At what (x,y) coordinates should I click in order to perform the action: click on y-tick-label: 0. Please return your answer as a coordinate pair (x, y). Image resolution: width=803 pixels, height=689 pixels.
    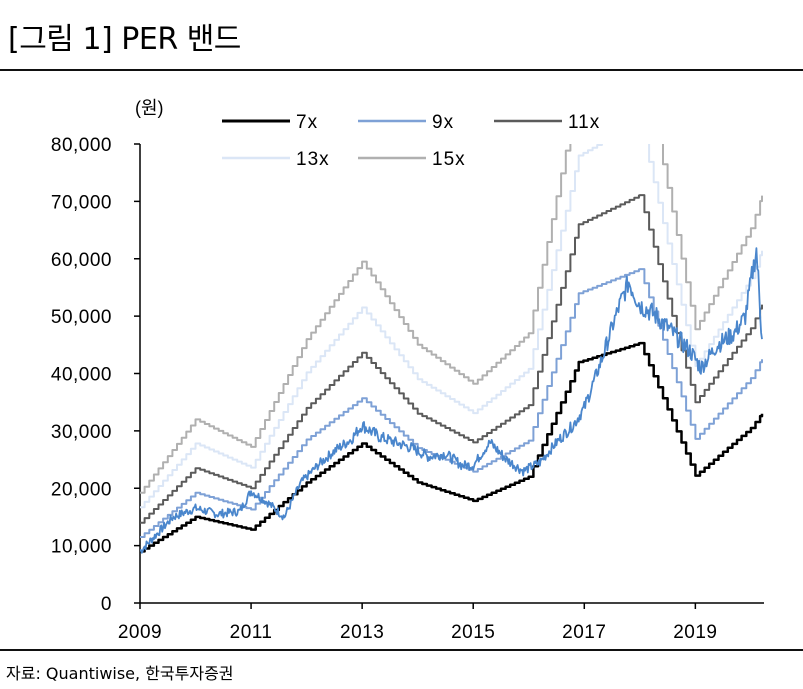
    Looking at the image, I should click on (106, 604).